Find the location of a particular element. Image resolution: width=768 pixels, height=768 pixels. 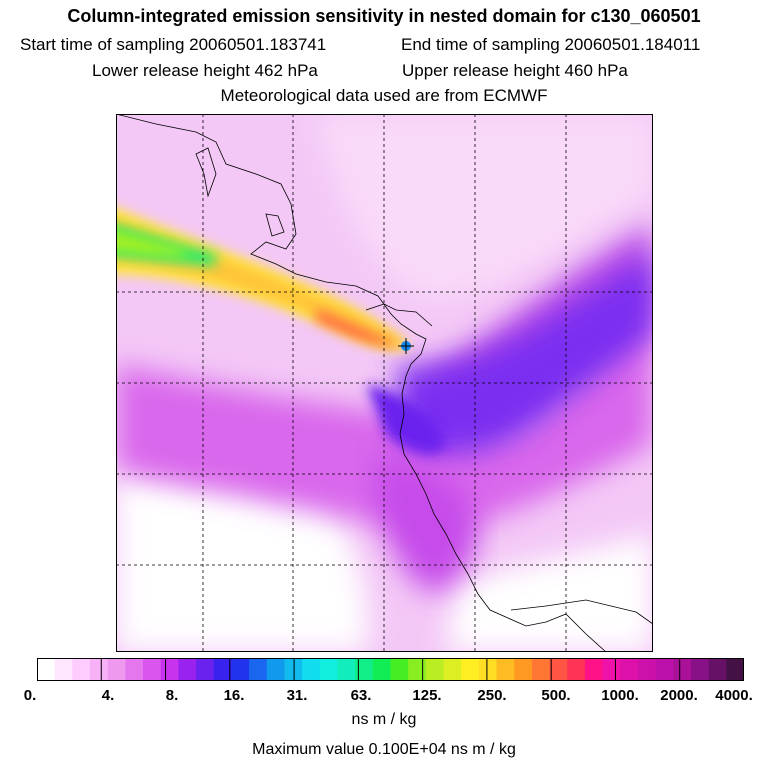

low-sensitivity-region-se is located at coordinates (549, 593).